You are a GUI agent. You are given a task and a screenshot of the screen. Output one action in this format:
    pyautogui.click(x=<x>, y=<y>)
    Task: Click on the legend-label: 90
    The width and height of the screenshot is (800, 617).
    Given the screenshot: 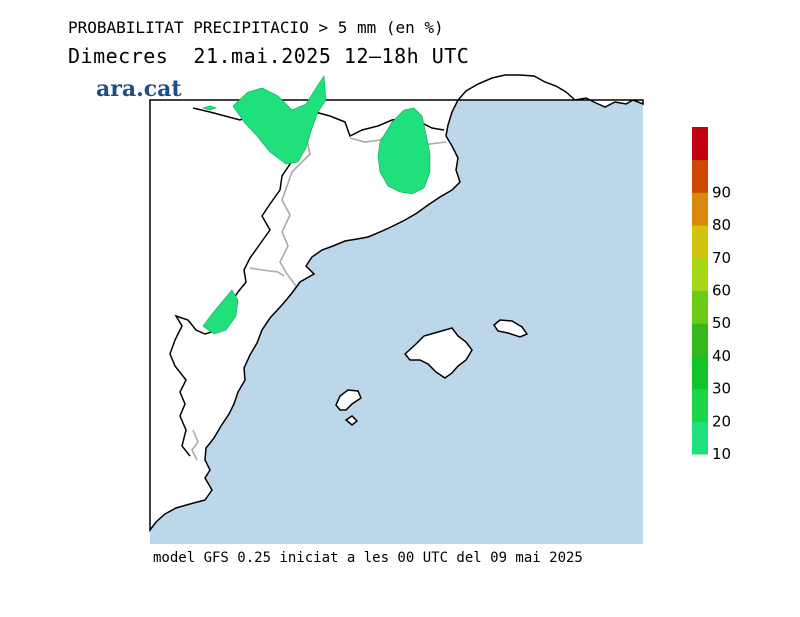 What is the action you would take?
    pyautogui.click(x=721, y=192)
    